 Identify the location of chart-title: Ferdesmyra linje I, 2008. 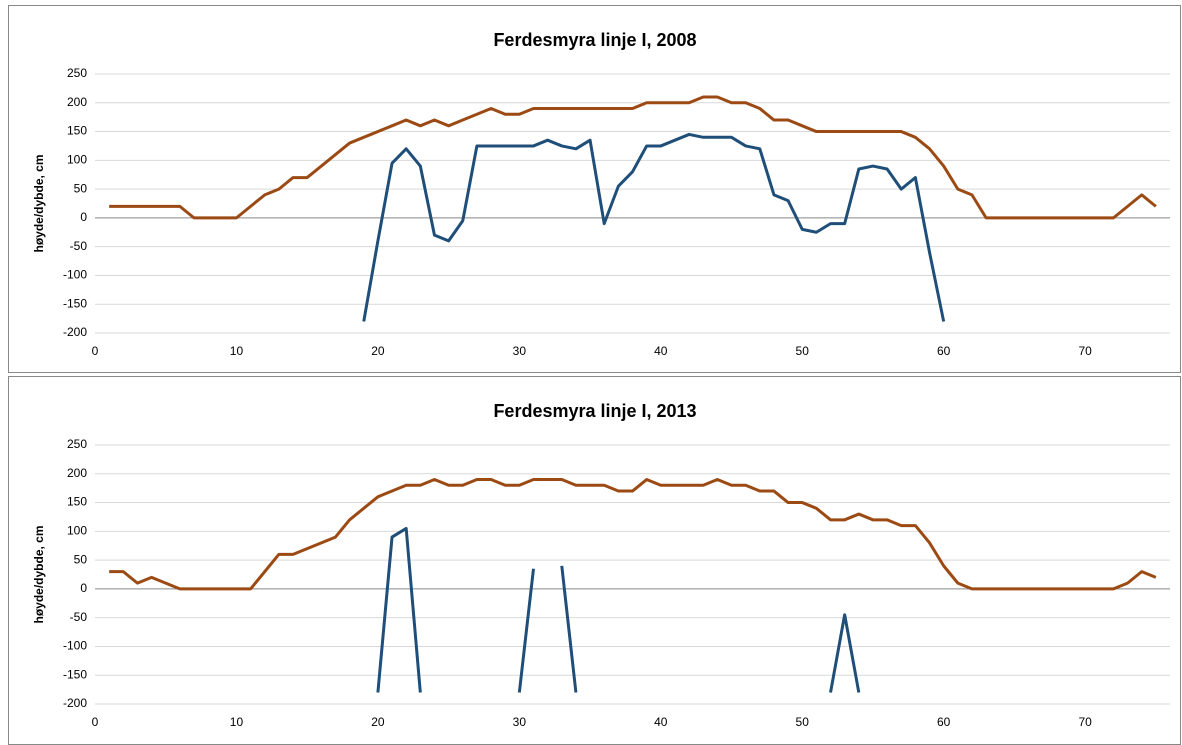
(594, 40).